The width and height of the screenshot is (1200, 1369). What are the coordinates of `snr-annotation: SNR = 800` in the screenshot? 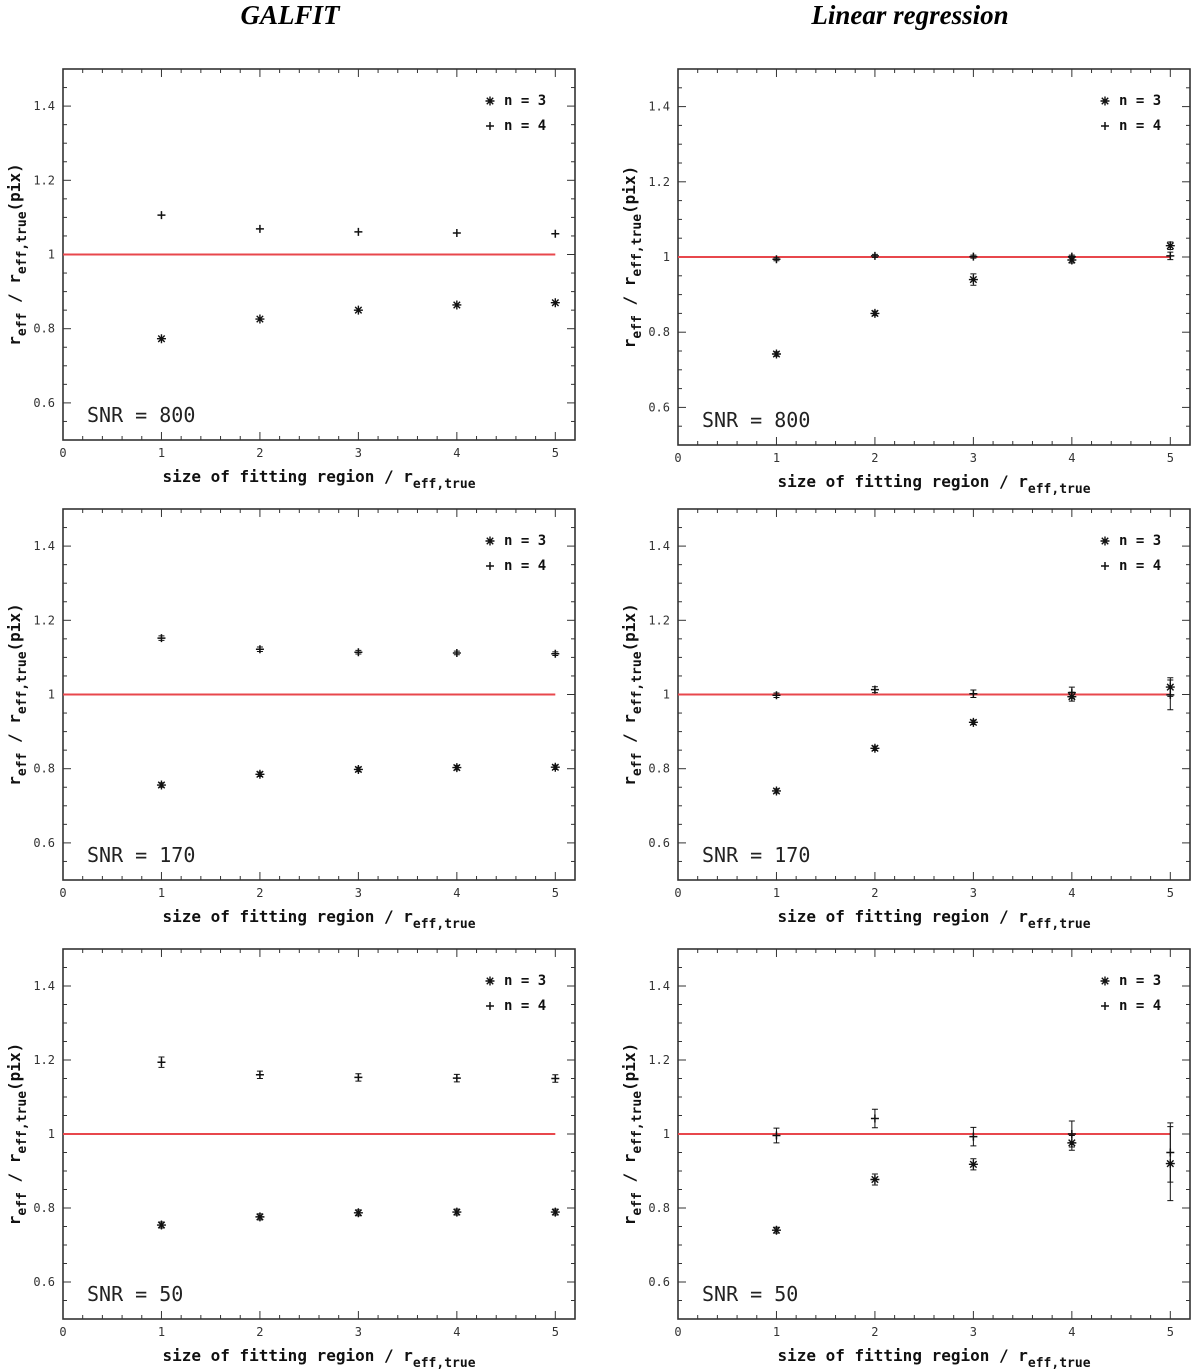 It's located at (756, 420).